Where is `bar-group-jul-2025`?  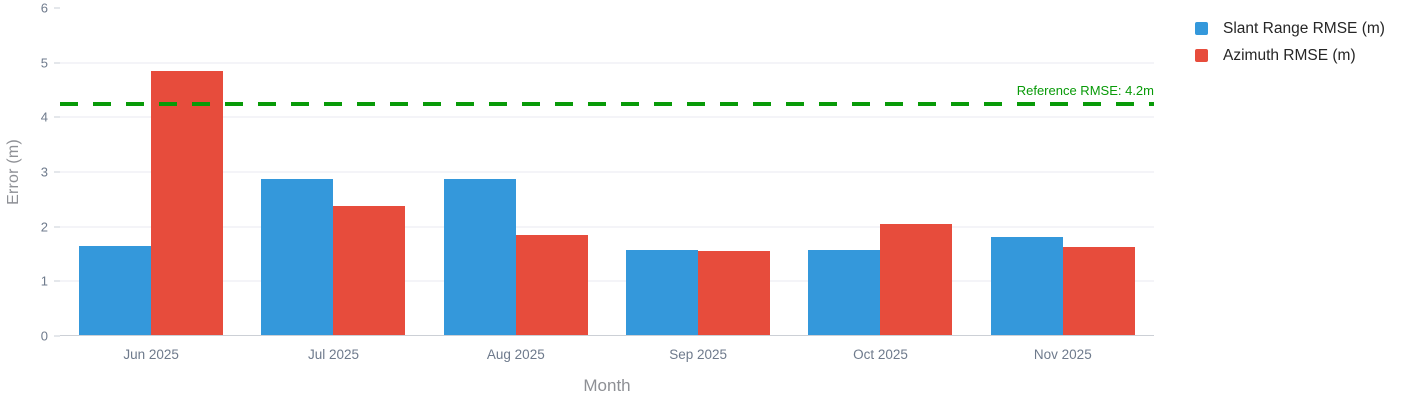 bar-group-jul-2025 is located at coordinates (333, 172).